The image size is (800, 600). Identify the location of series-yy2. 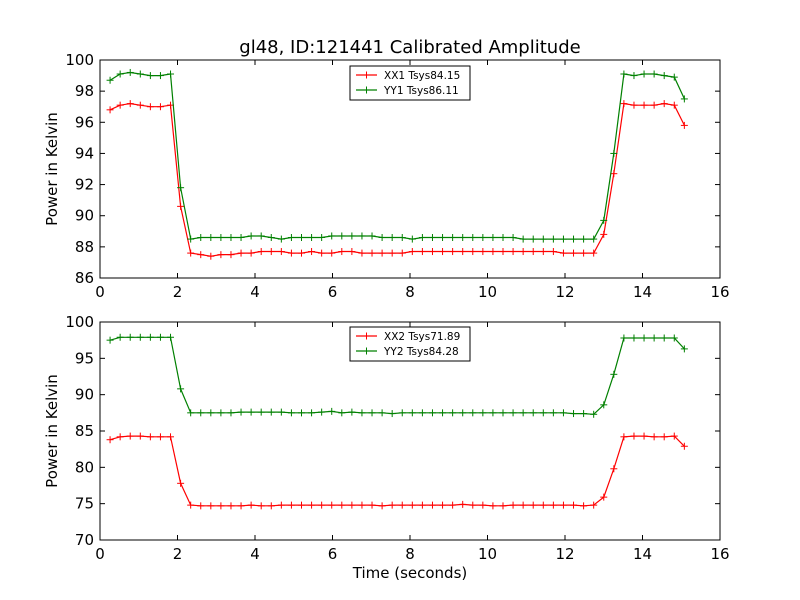
(397, 375).